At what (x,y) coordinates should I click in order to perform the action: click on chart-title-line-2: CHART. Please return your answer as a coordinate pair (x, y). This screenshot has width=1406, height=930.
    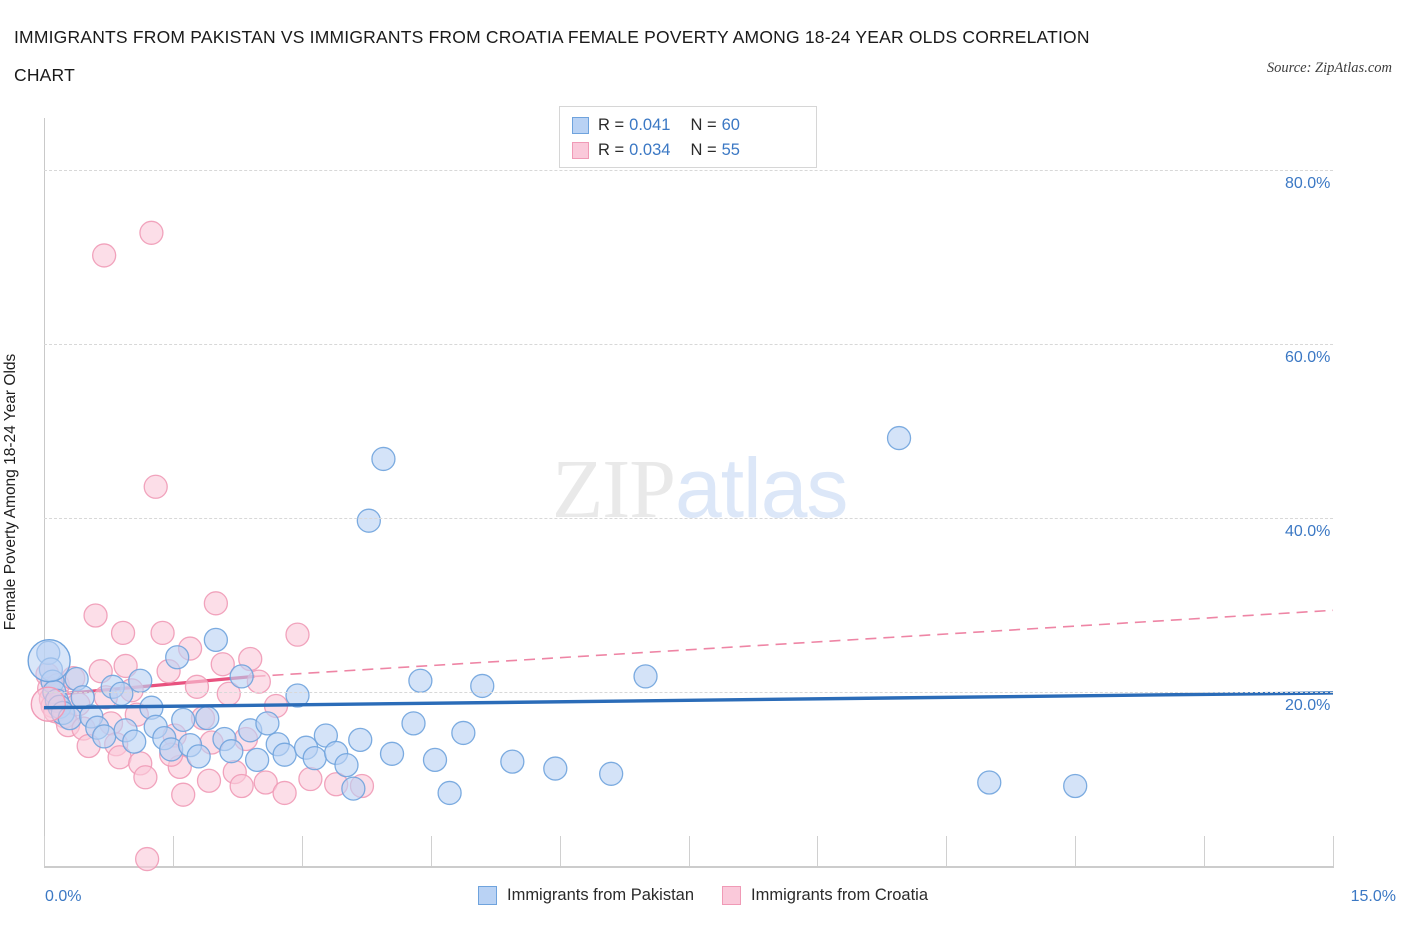
    Looking at the image, I should click on (44, 75).